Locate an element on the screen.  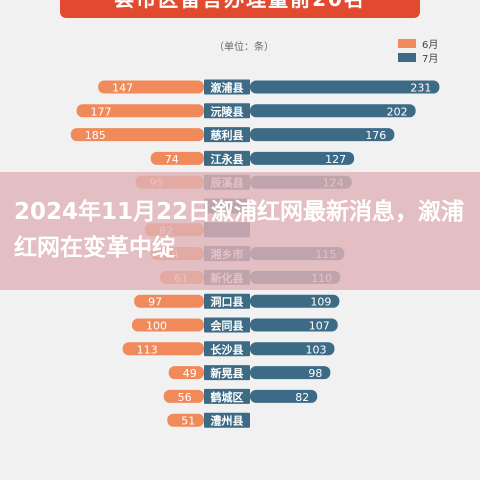
bar-june-value: 100 is located at coordinates (156, 326).